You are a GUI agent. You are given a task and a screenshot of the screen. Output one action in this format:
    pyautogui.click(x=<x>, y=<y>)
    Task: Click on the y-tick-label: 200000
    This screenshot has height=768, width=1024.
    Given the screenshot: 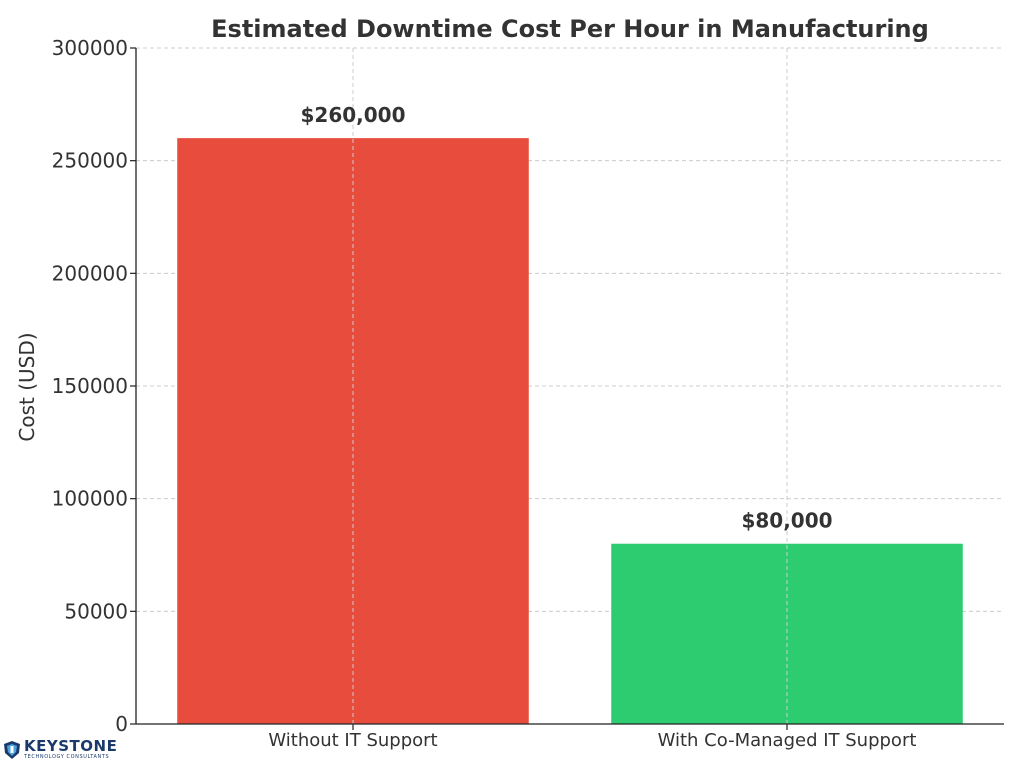 What is the action you would take?
    pyautogui.click(x=90, y=273)
    